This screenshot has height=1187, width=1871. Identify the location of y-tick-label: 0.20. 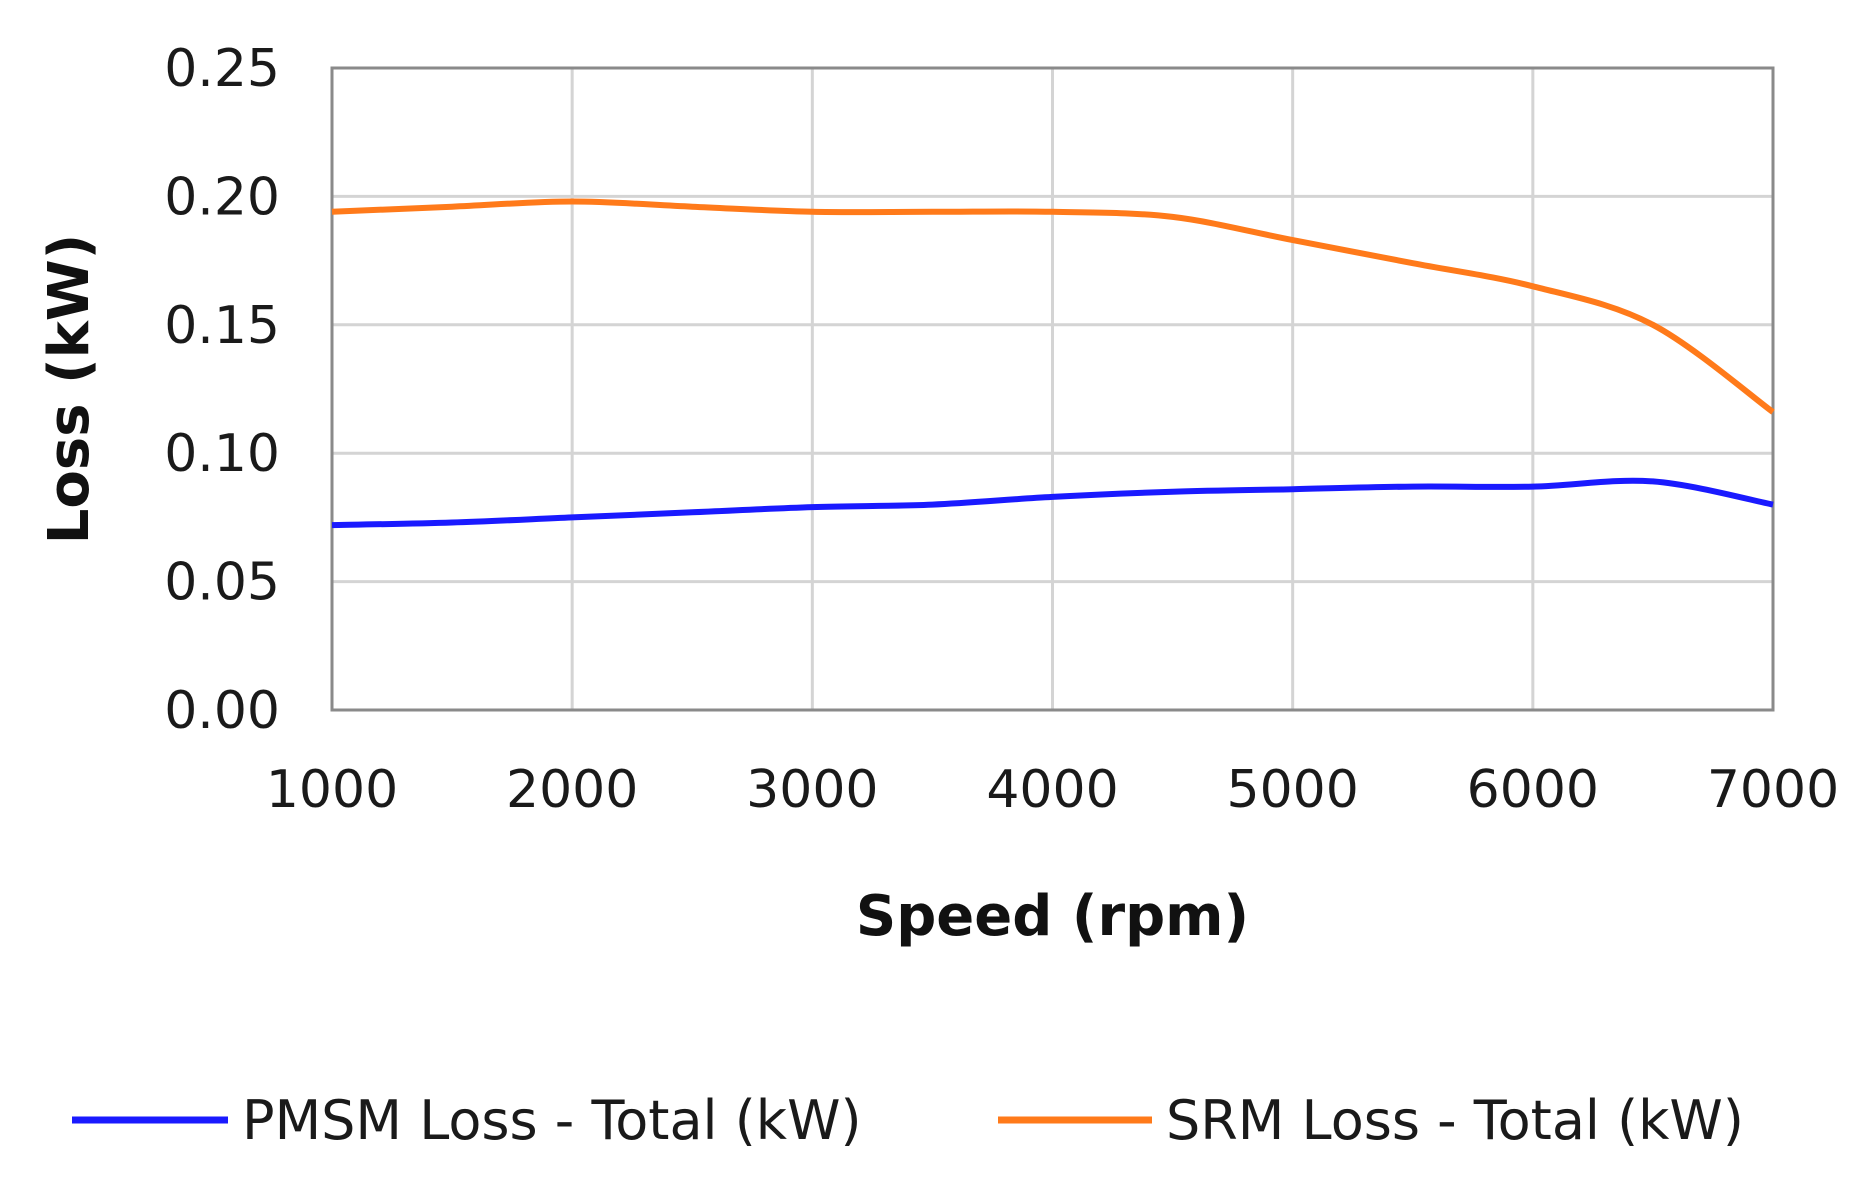
(222, 197).